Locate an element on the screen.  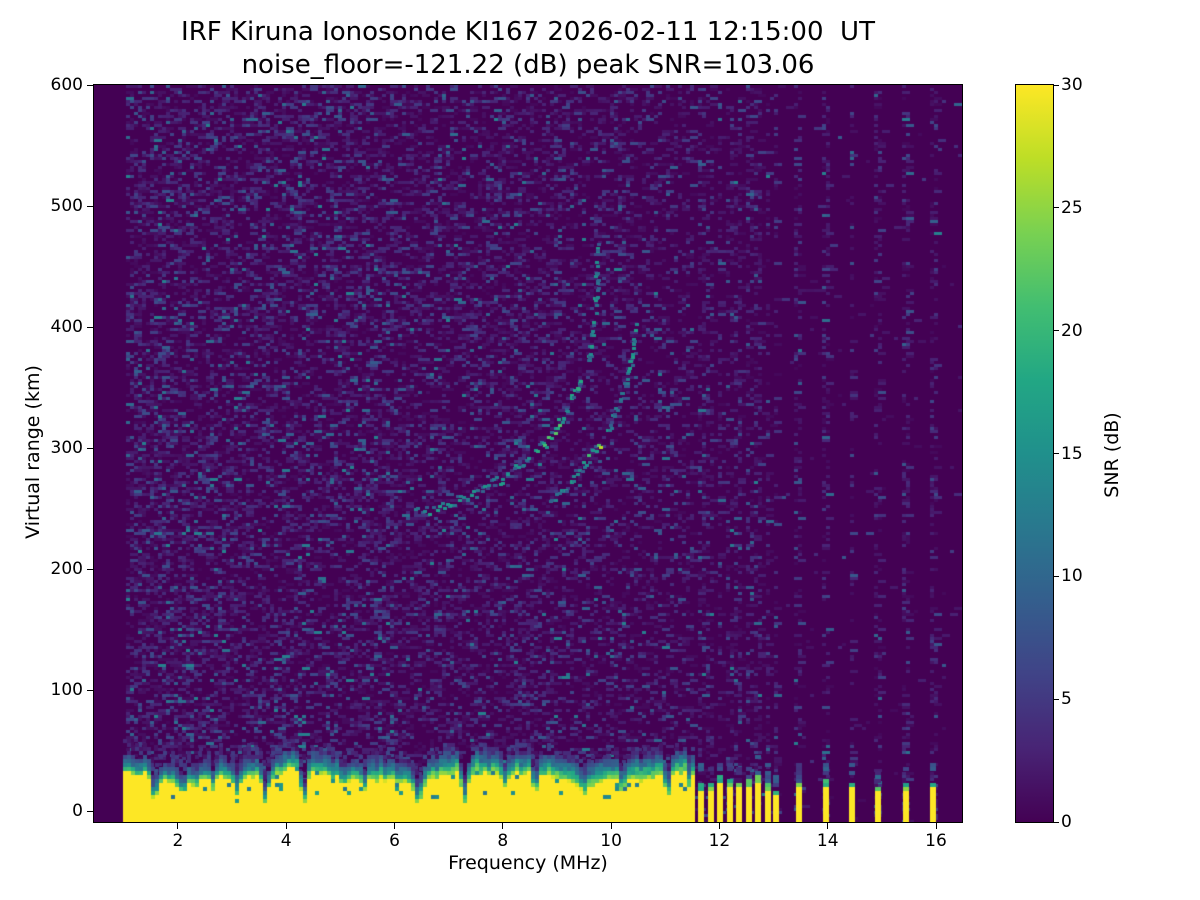
y-tick-label: 600 is located at coordinates (66, 85).